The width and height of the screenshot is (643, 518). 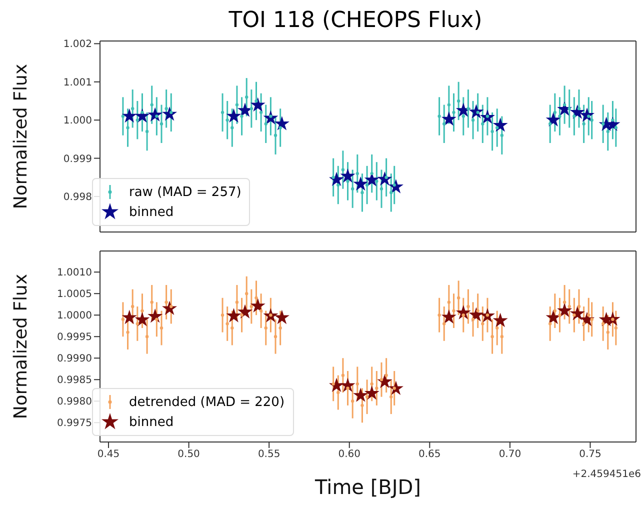 I want to click on y-tick-label: 1.0010, so click(x=74, y=273).